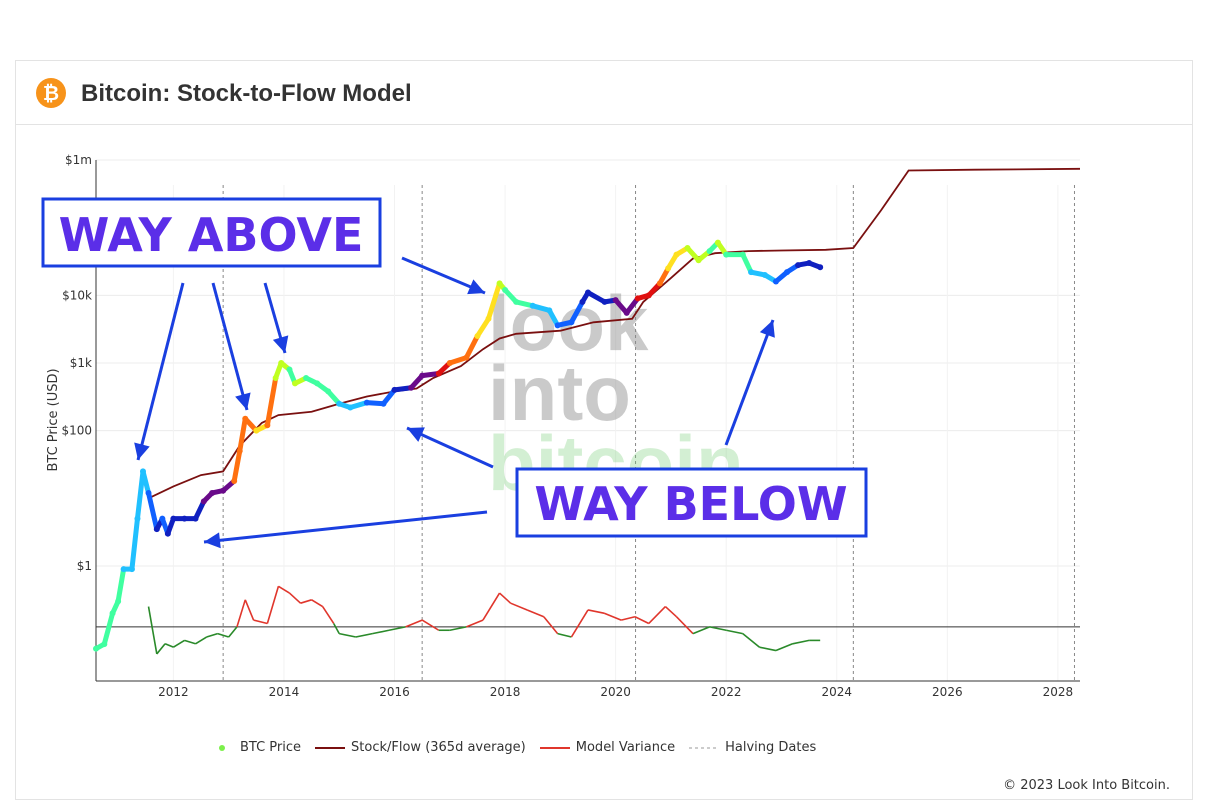 This screenshot has width=1210, height=805. Describe the element at coordinates (752, 747) in the screenshot. I see `legend-item-halving-dates: Halving Dates` at that location.